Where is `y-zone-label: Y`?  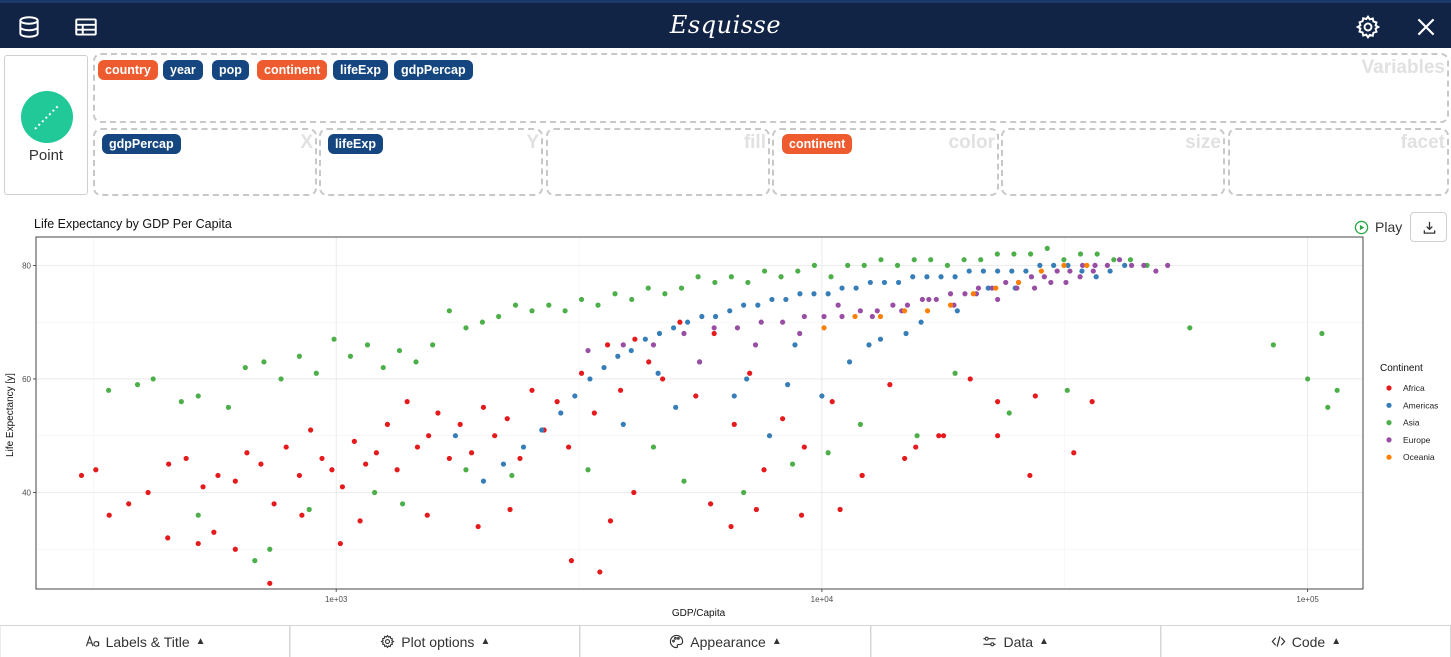 y-zone-label: Y is located at coordinates (532, 142).